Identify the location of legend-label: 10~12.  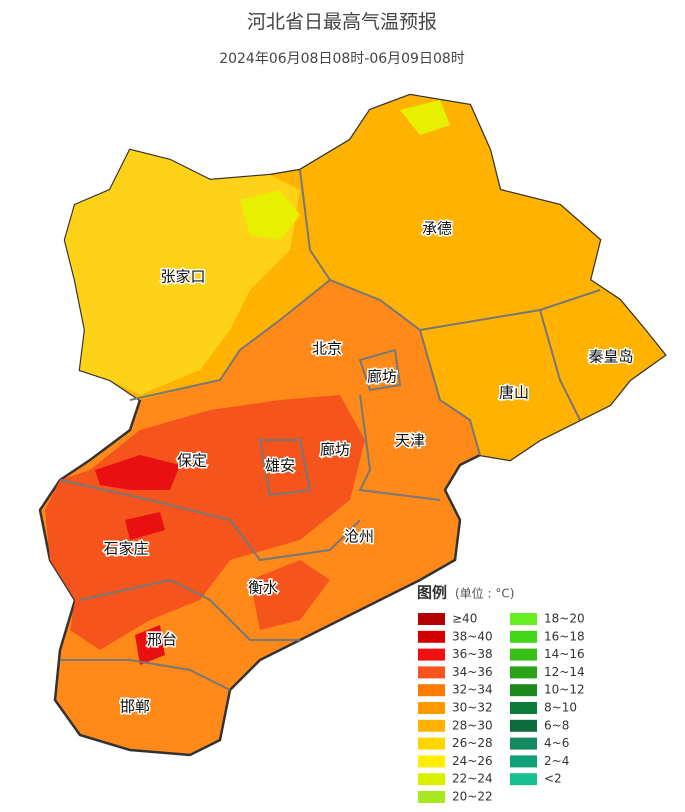
(564, 690).